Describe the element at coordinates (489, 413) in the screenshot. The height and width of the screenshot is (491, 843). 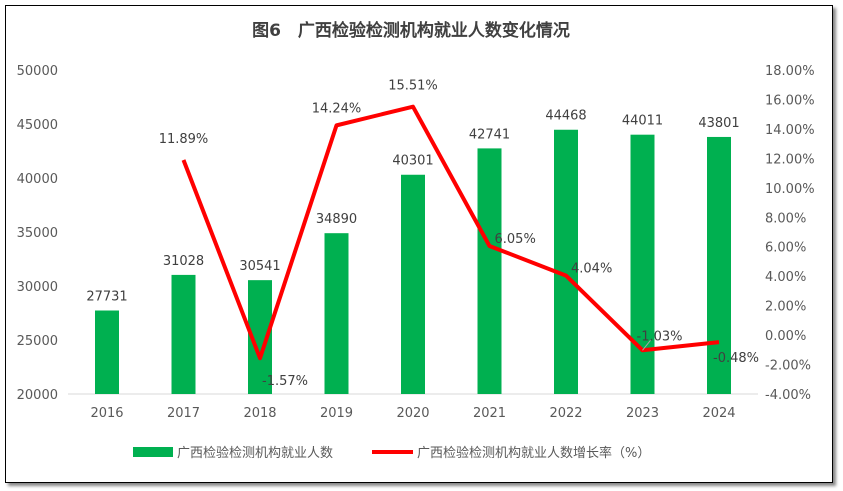
I see `x-axis-tick: 2021` at that location.